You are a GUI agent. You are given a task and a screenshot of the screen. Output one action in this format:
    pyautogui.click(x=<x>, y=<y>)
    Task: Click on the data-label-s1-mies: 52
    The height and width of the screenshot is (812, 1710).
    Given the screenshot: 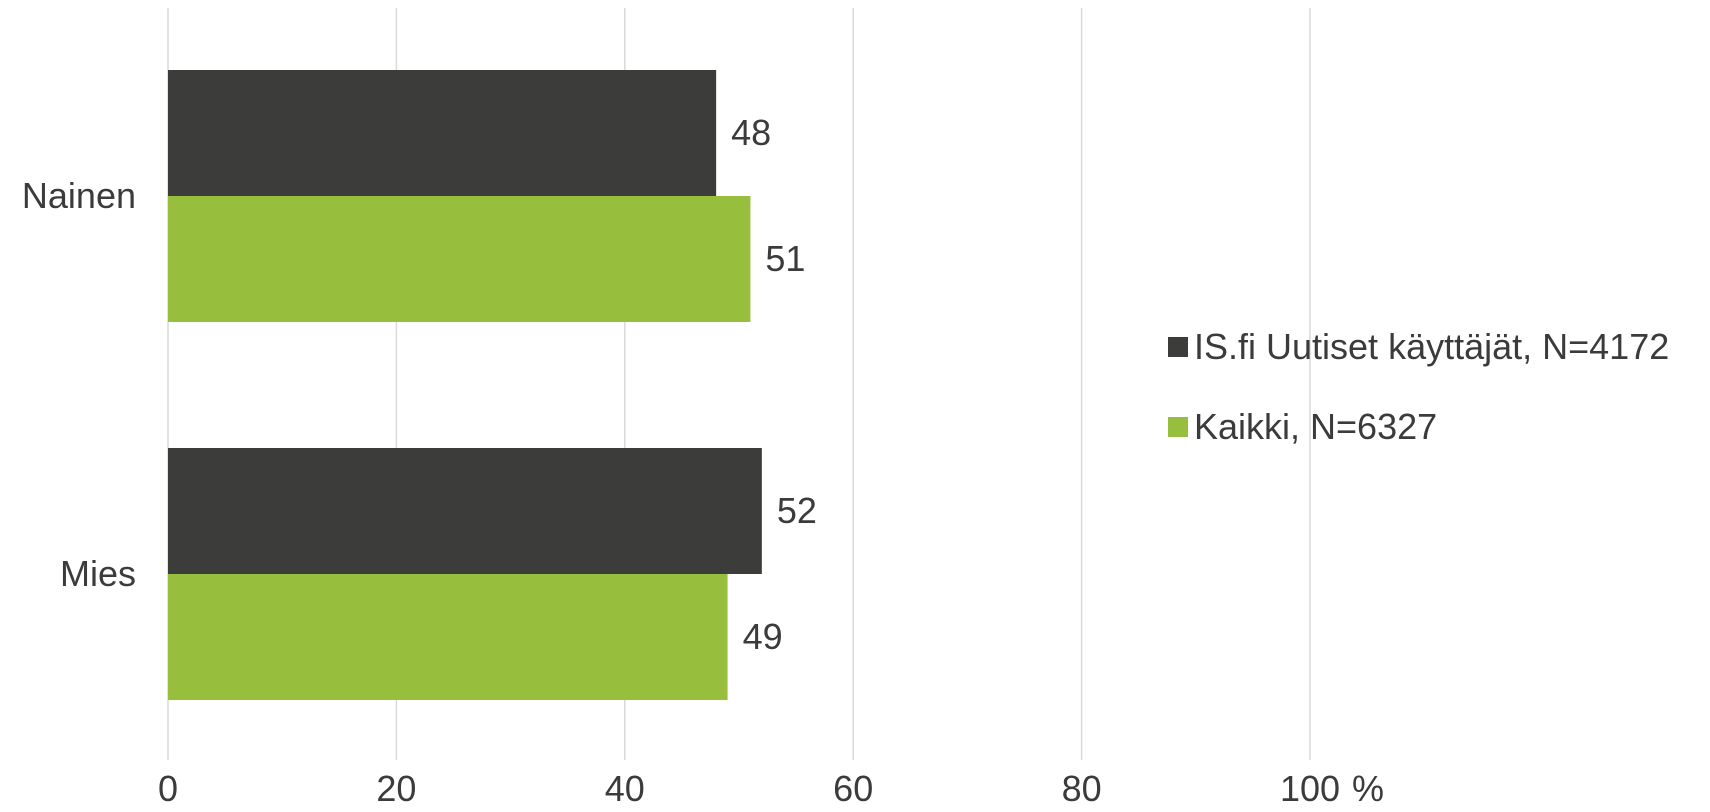 What is the action you would take?
    pyautogui.click(x=797, y=510)
    